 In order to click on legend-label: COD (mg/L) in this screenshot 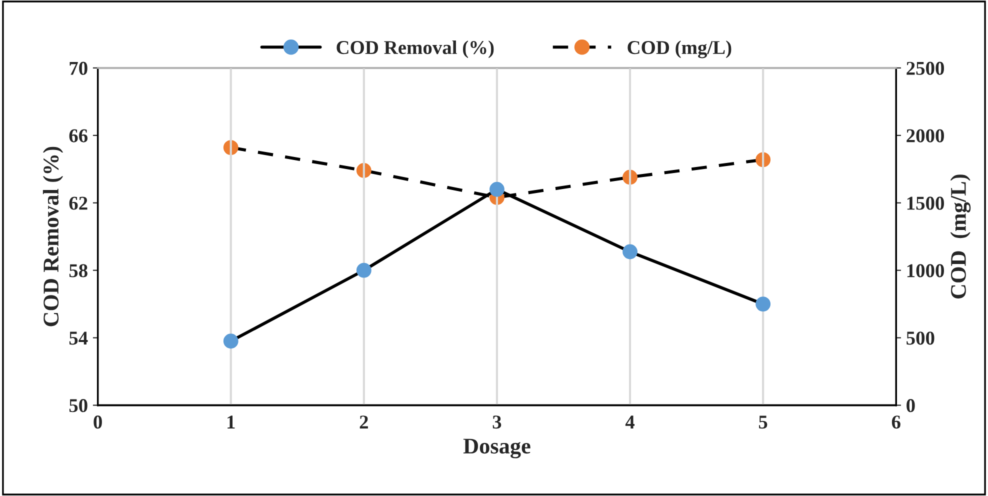, I will do `click(680, 49)`.